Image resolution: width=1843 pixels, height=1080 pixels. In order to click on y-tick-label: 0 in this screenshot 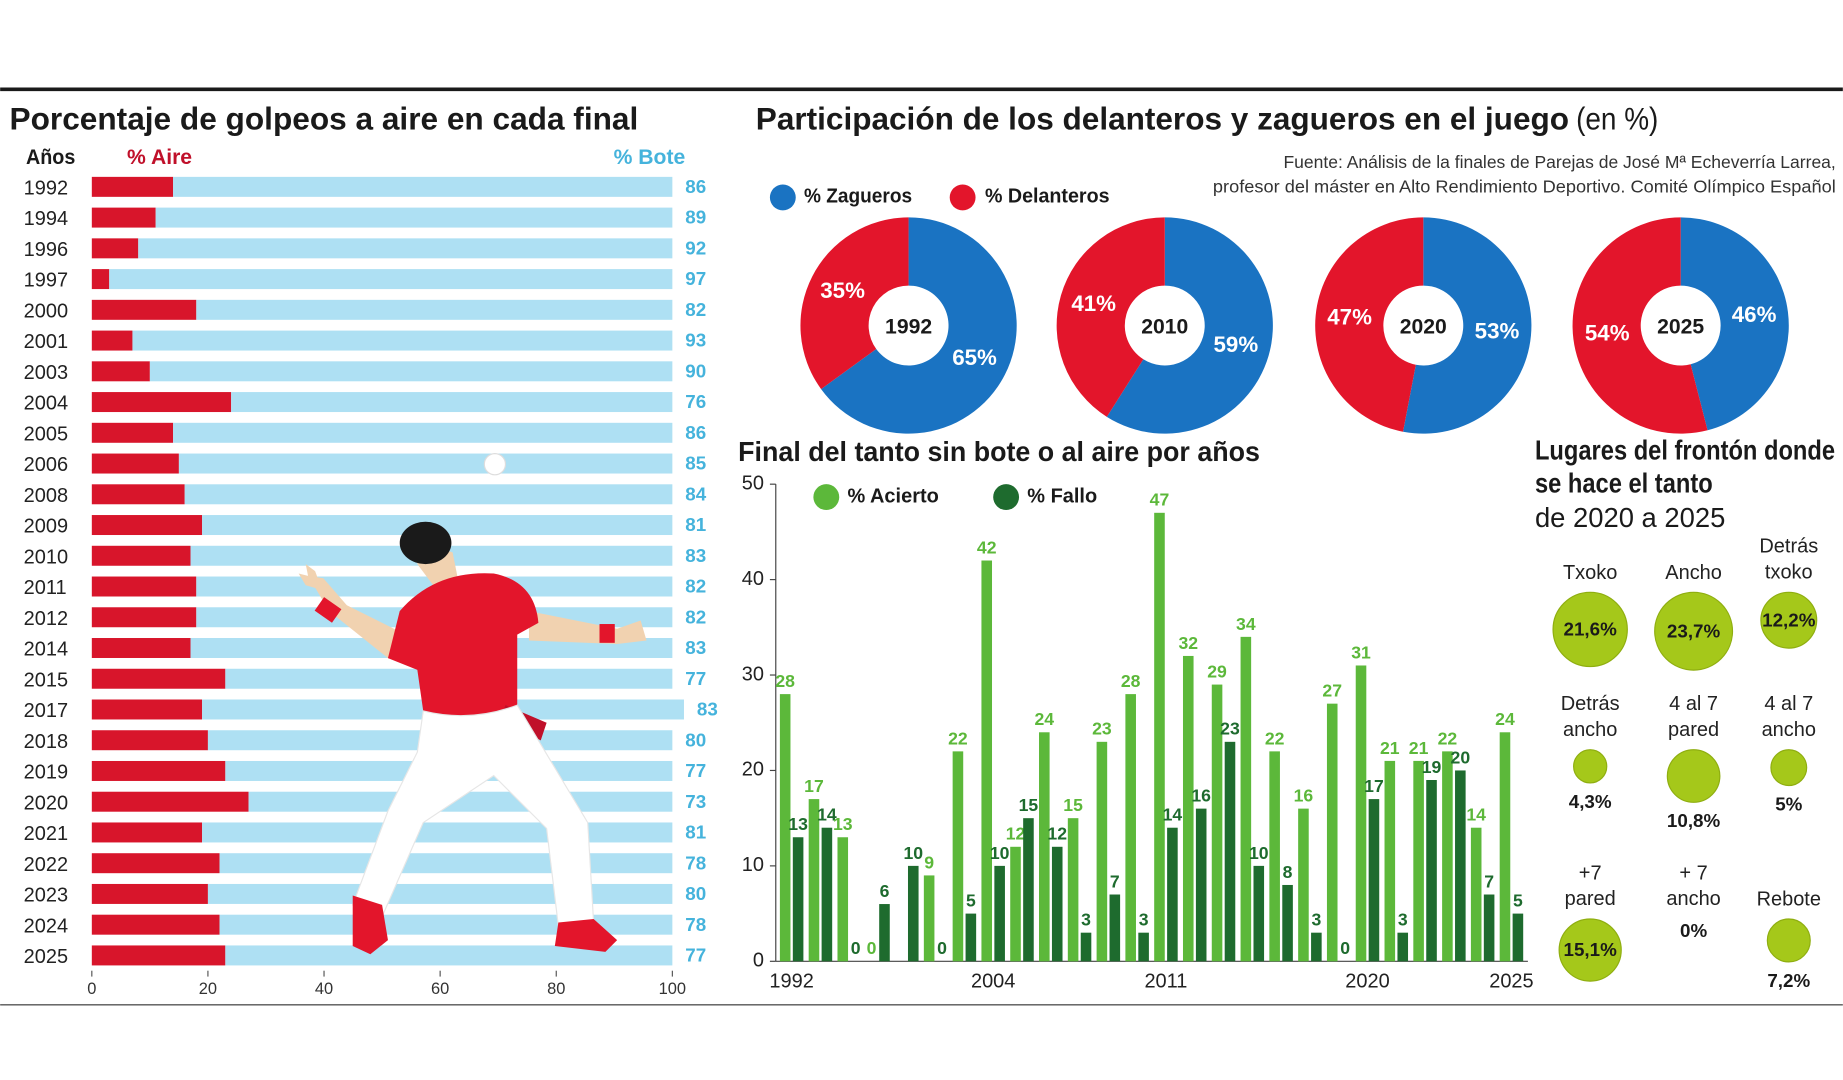, I will do `click(758, 961)`.